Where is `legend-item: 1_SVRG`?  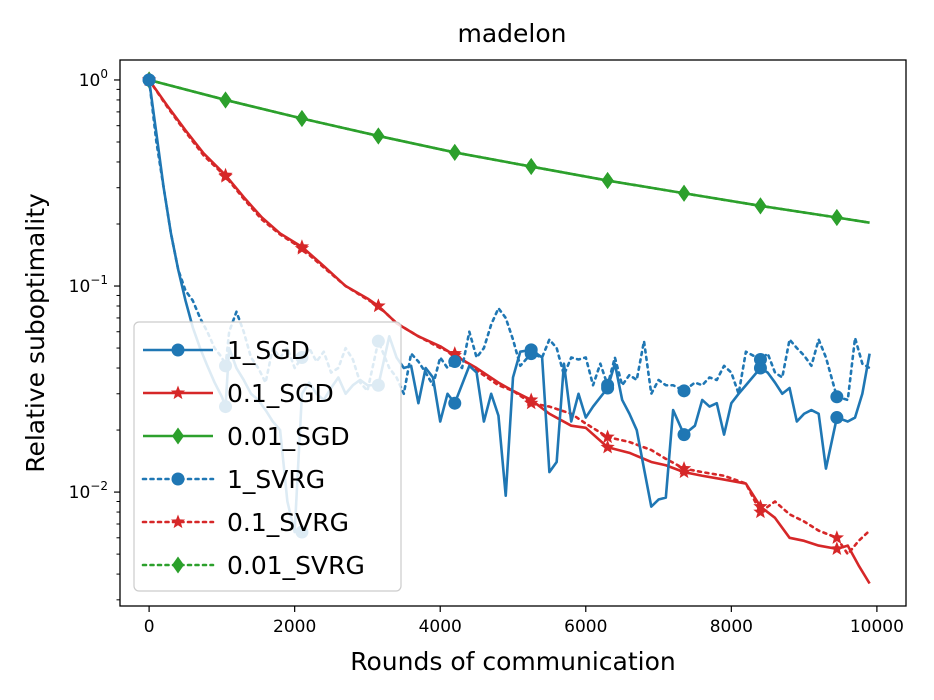 legend-item: 1_SVRG is located at coordinates (233, 479).